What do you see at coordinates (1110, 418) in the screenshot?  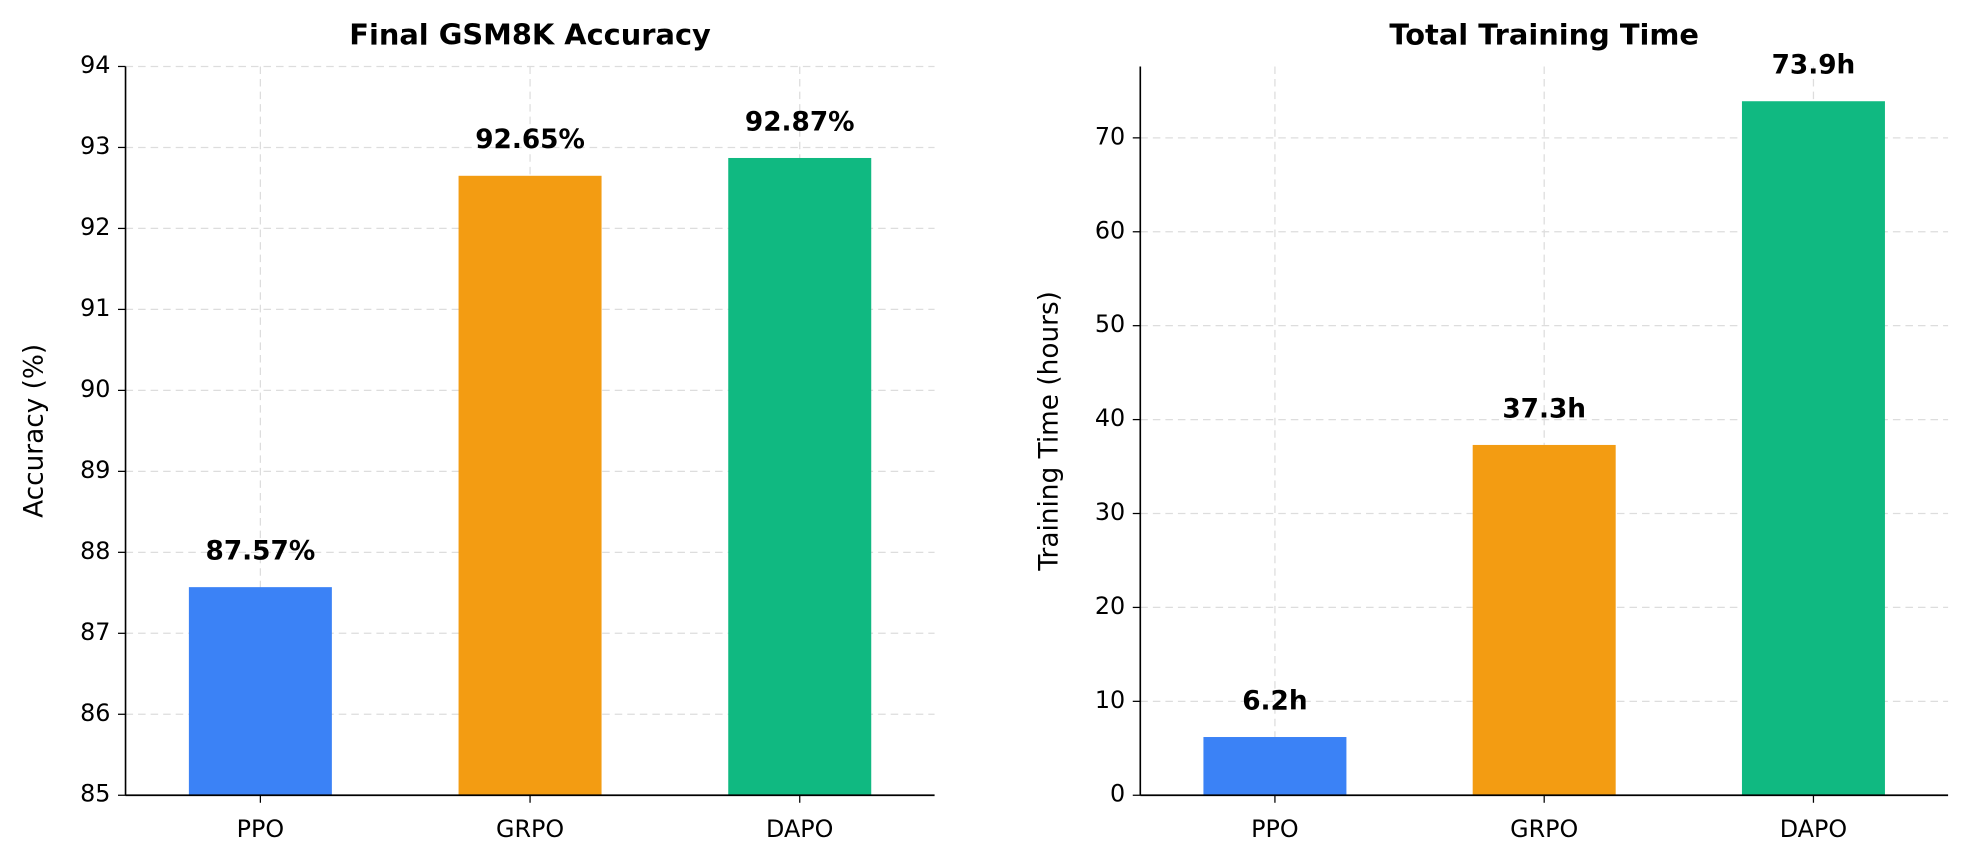 I see `y-tick-label: 40` at bounding box center [1110, 418].